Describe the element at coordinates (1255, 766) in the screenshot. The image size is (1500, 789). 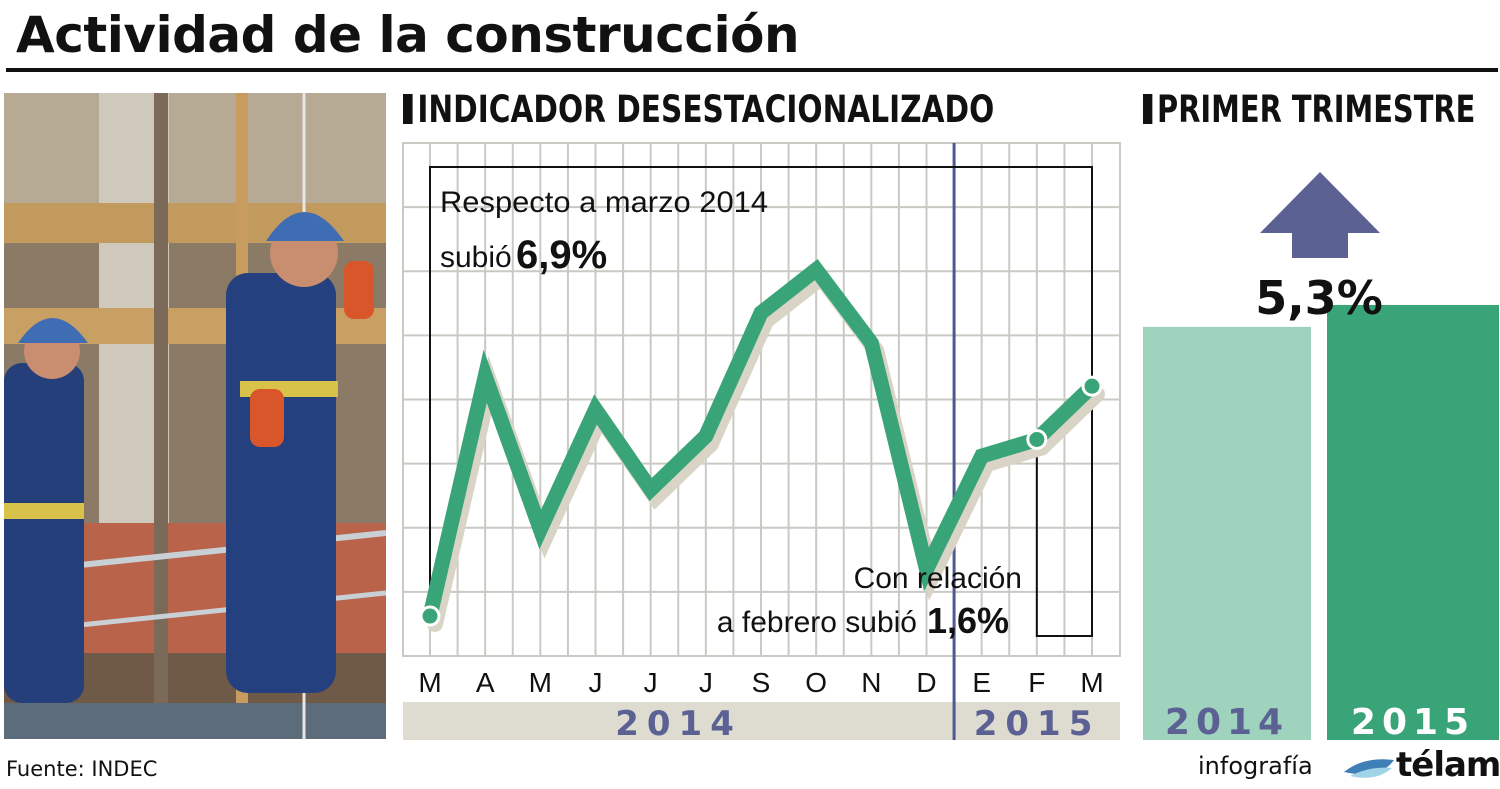
I see `credit-text: infografía` at that location.